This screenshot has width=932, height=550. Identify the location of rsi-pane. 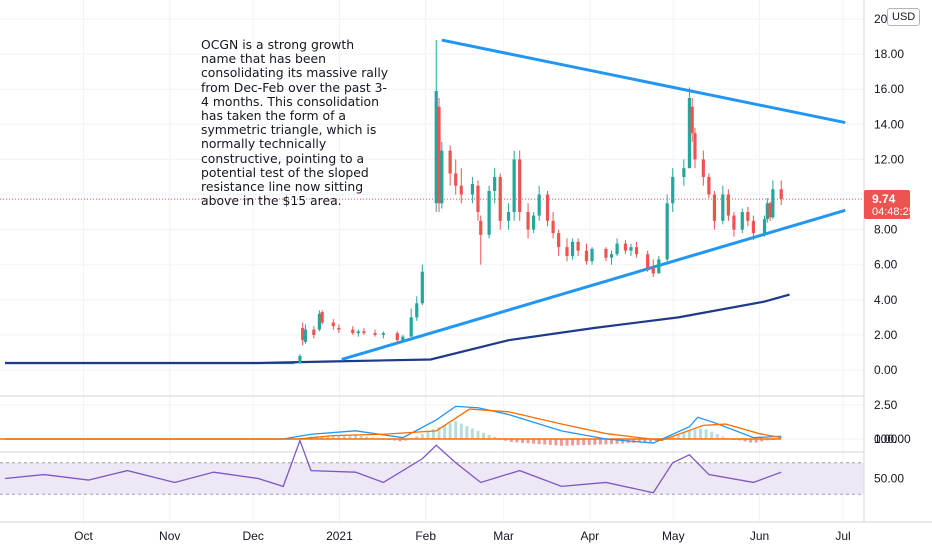
(432, 466).